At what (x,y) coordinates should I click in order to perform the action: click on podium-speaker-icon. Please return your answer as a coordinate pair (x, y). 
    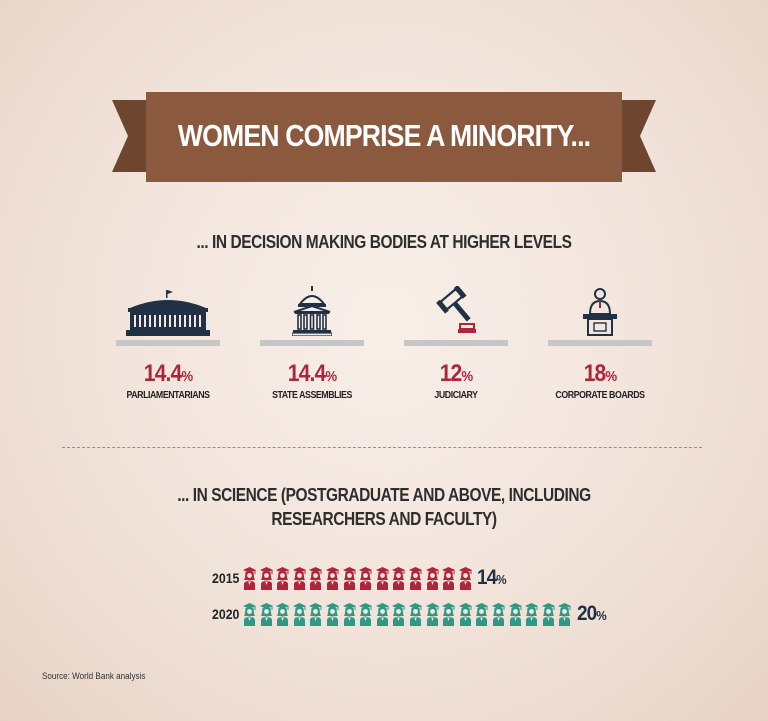
    Looking at the image, I should click on (600, 310).